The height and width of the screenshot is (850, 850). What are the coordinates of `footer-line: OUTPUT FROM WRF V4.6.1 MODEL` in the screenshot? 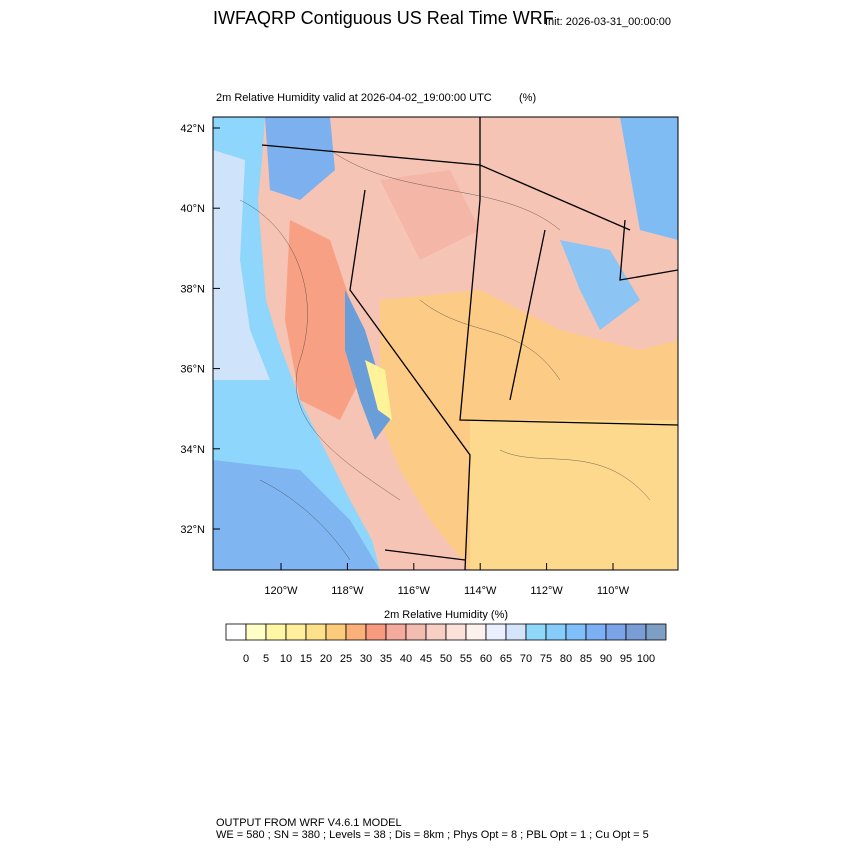 It's located at (309, 823).